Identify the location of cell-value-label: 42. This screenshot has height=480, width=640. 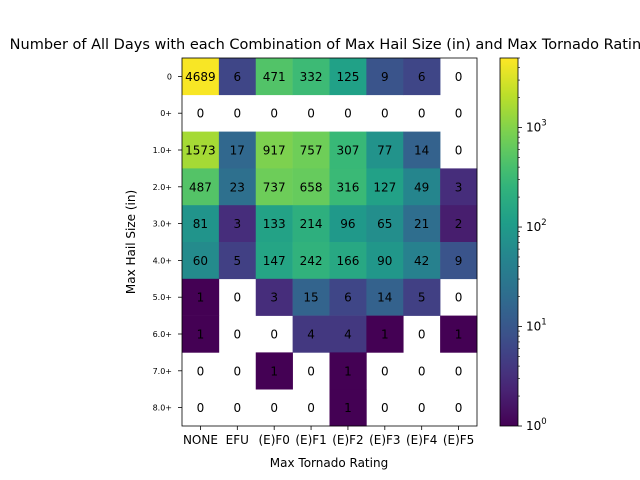
(421, 261).